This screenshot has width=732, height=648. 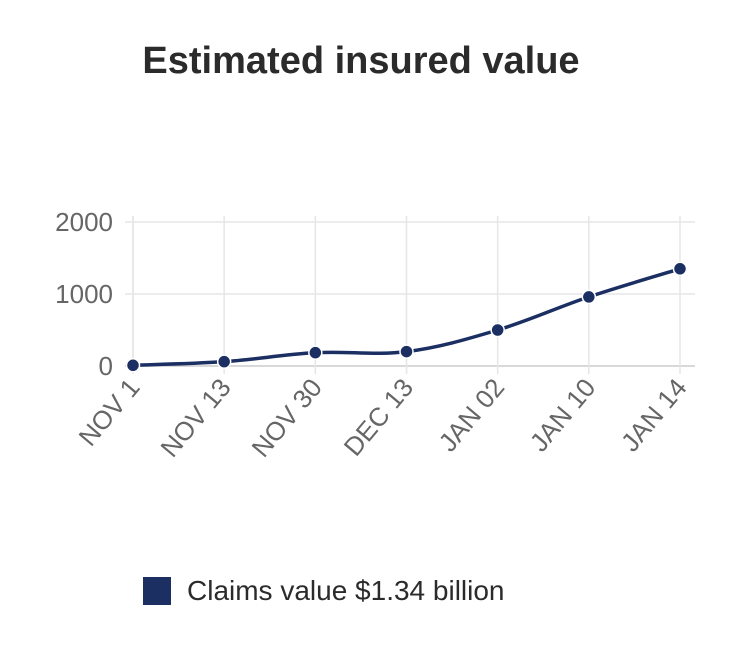 What do you see at coordinates (108, 412) in the screenshot?
I see `x-tick-label: NOV 1` at bounding box center [108, 412].